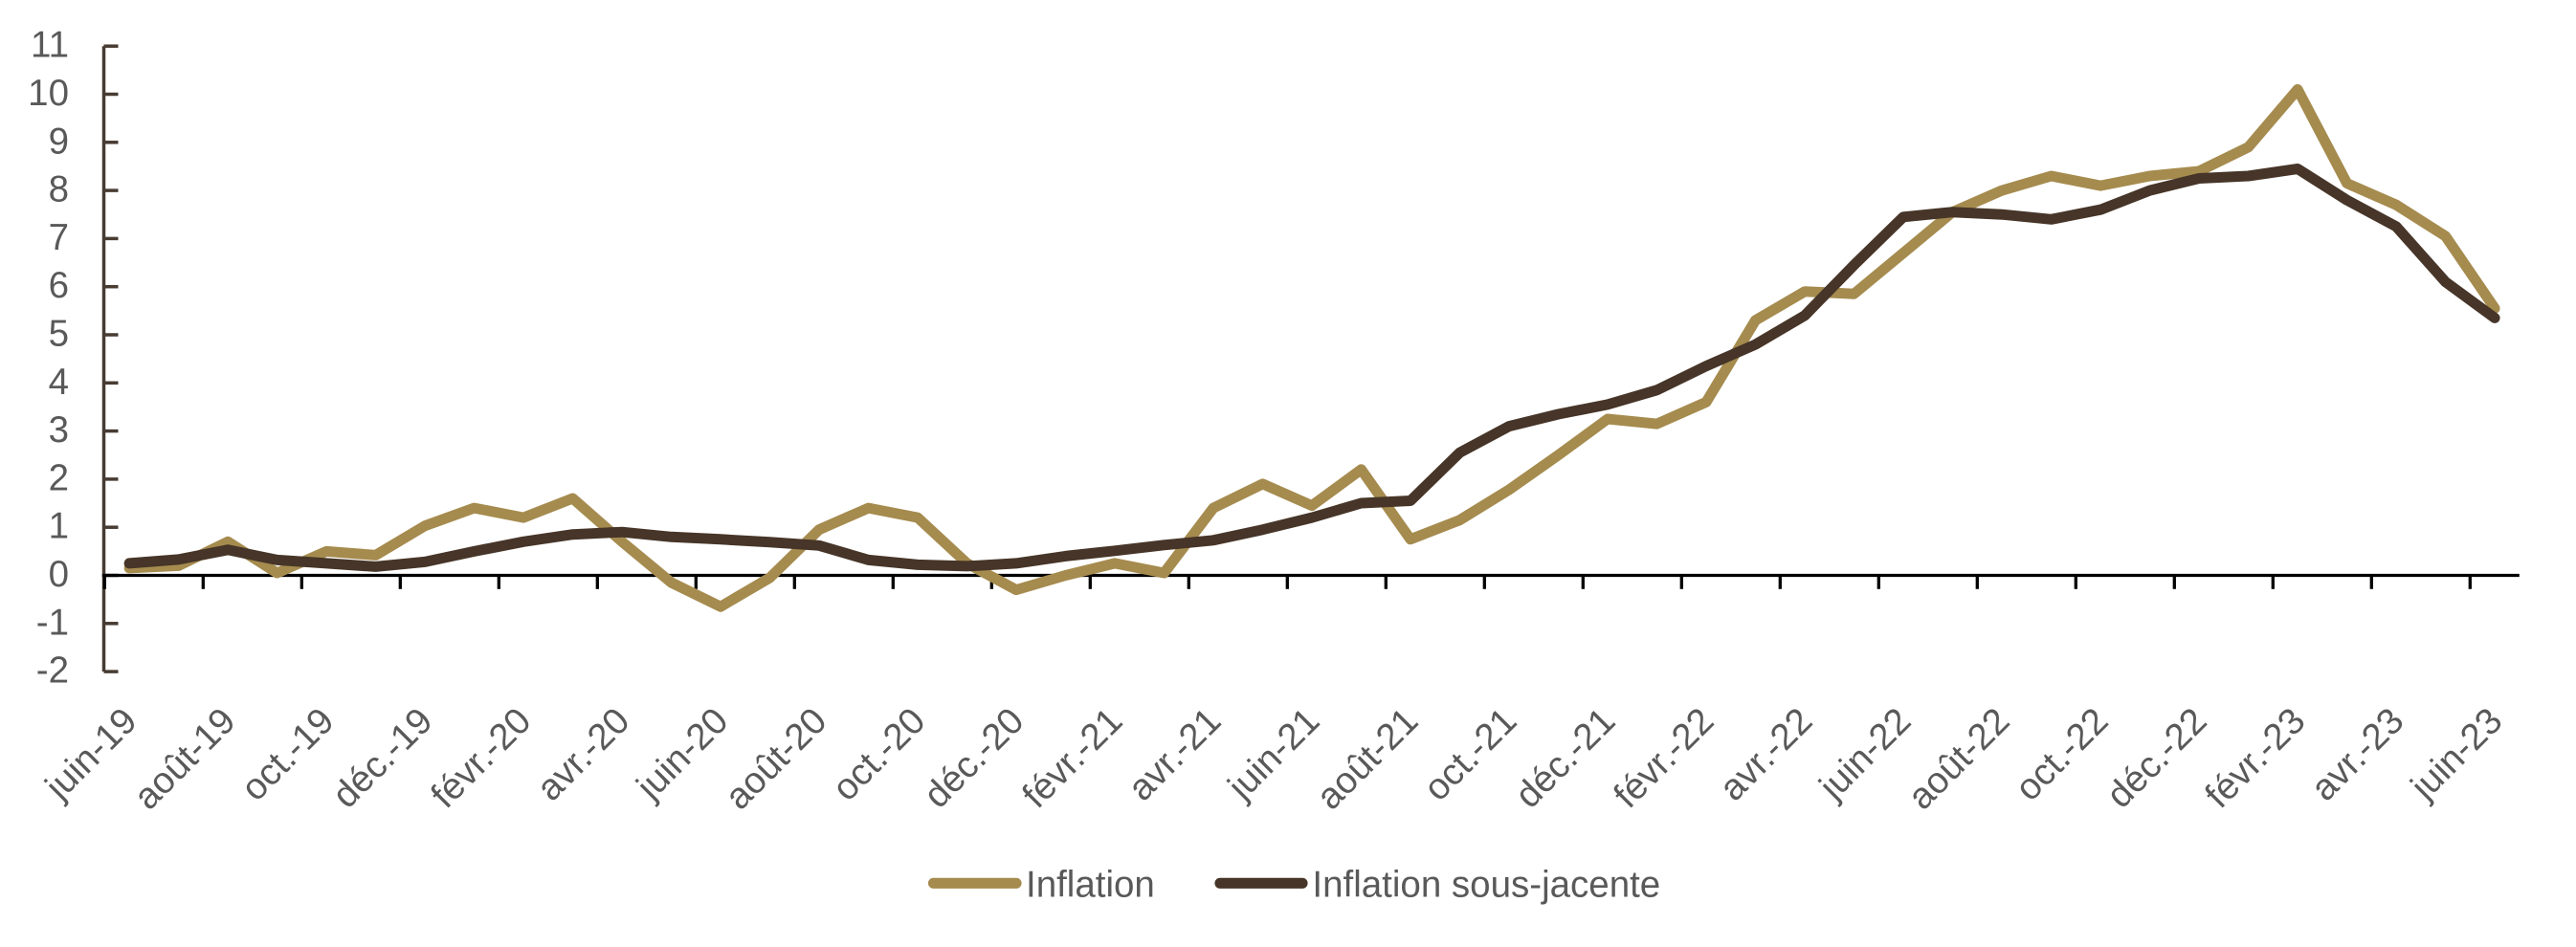 This screenshot has width=2576, height=947. I want to click on svg-text: oct.-21, so click(1470, 755).